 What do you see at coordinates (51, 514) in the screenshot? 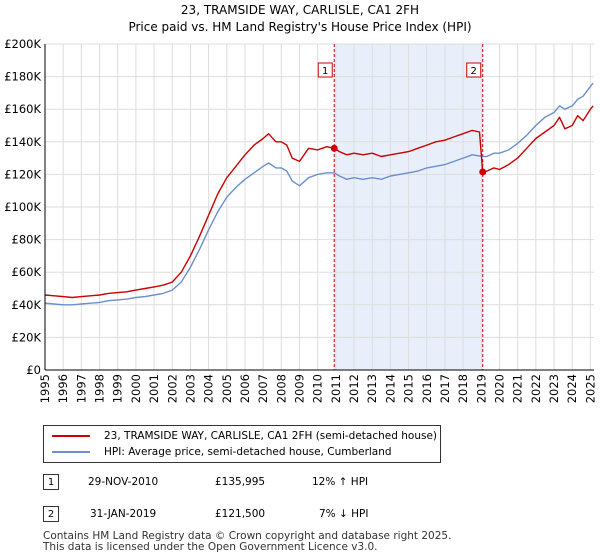
I see `transaction-number: 2` at bounding box center [51, 514].